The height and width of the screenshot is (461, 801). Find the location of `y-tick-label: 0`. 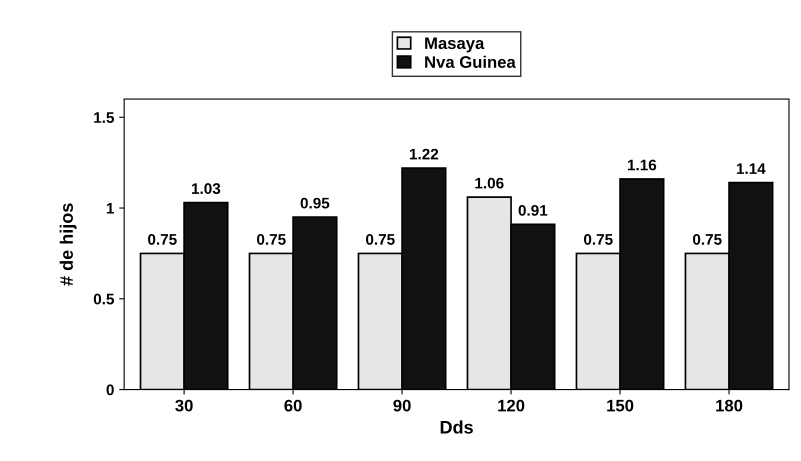

y-tick-label: 0 is located at coordinates (110, 390).